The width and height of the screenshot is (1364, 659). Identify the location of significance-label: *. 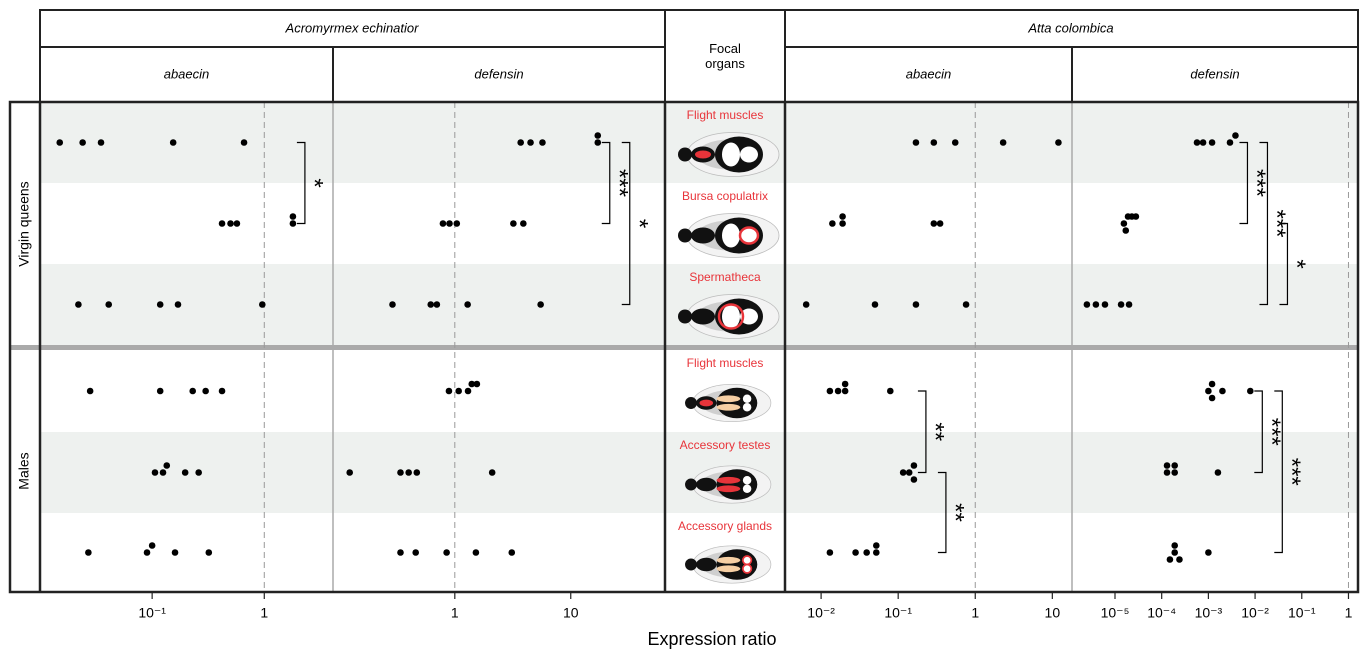
(1296, 263).